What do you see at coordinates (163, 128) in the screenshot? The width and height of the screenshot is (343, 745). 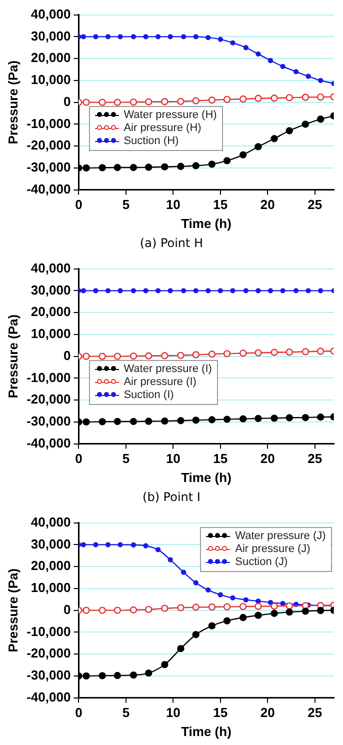 I see `legend-label: Air pressure (H)` at bounding box center [163, 128].